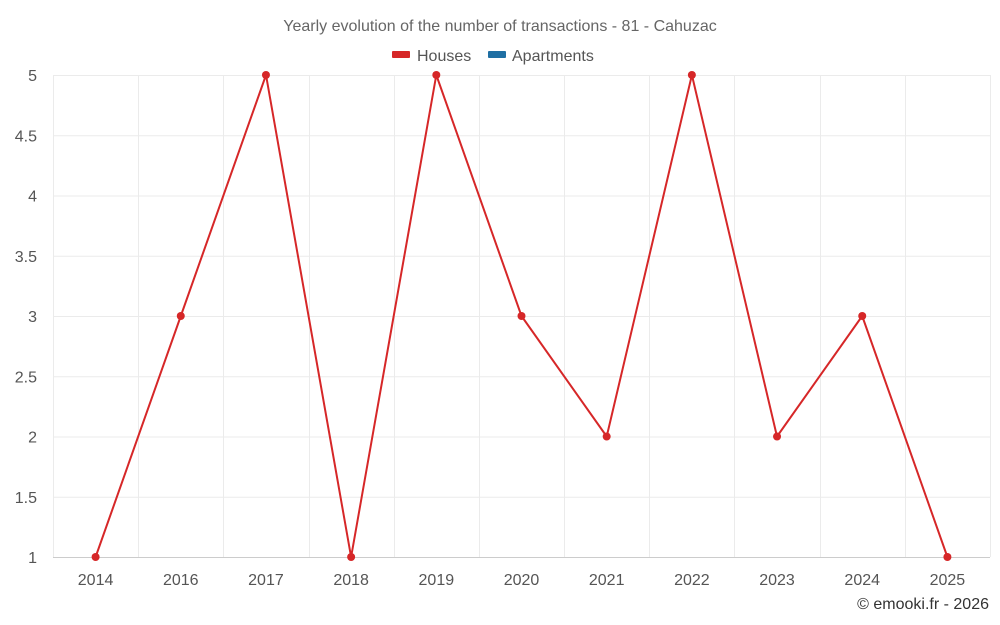 The height and width of the screenshot is (625, 1000). I want to click on x-tick-label: 2024, so click(862, 580).